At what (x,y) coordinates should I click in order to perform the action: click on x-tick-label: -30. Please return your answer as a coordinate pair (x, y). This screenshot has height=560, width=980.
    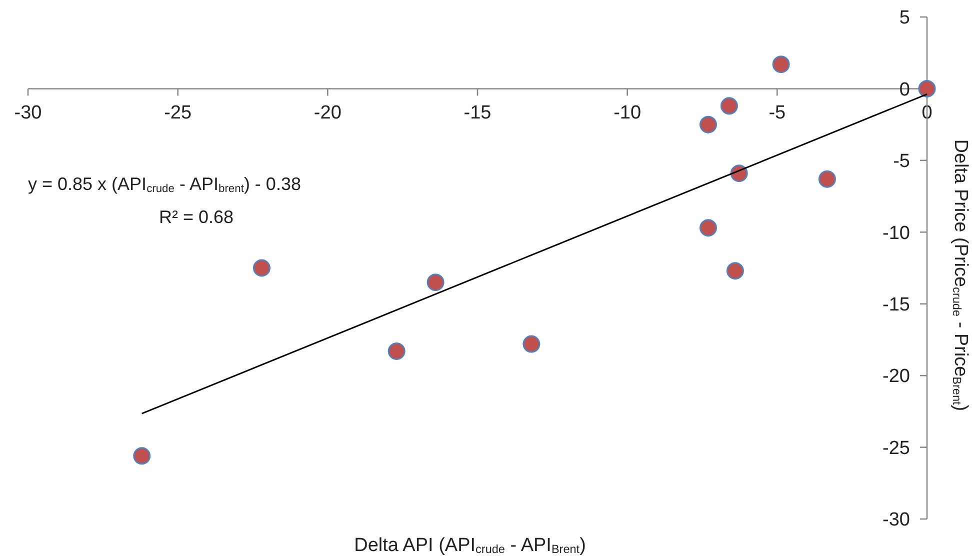
    Looking at the image, I should click on (28, 113).